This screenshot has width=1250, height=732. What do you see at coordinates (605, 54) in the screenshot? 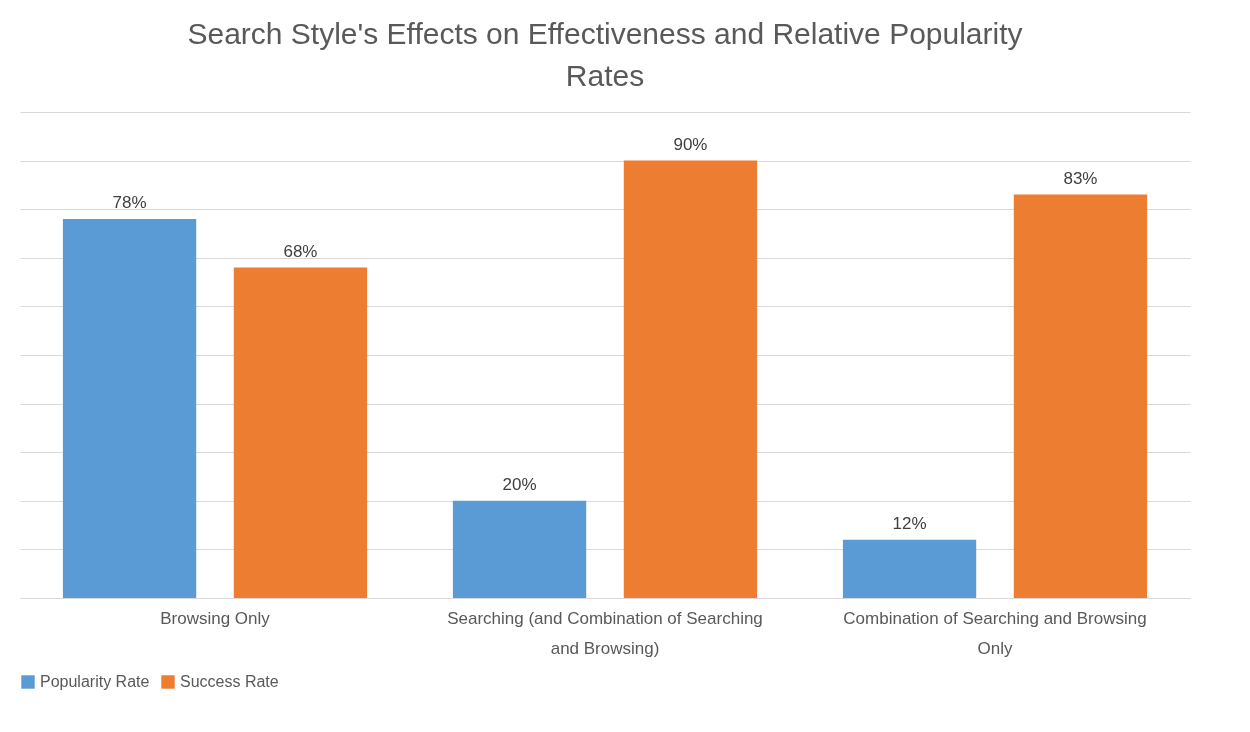
I see `chart-title: Search Style's Effects on Effectiveness and Relative Popularity Rates` at bounding box center [605, 54].